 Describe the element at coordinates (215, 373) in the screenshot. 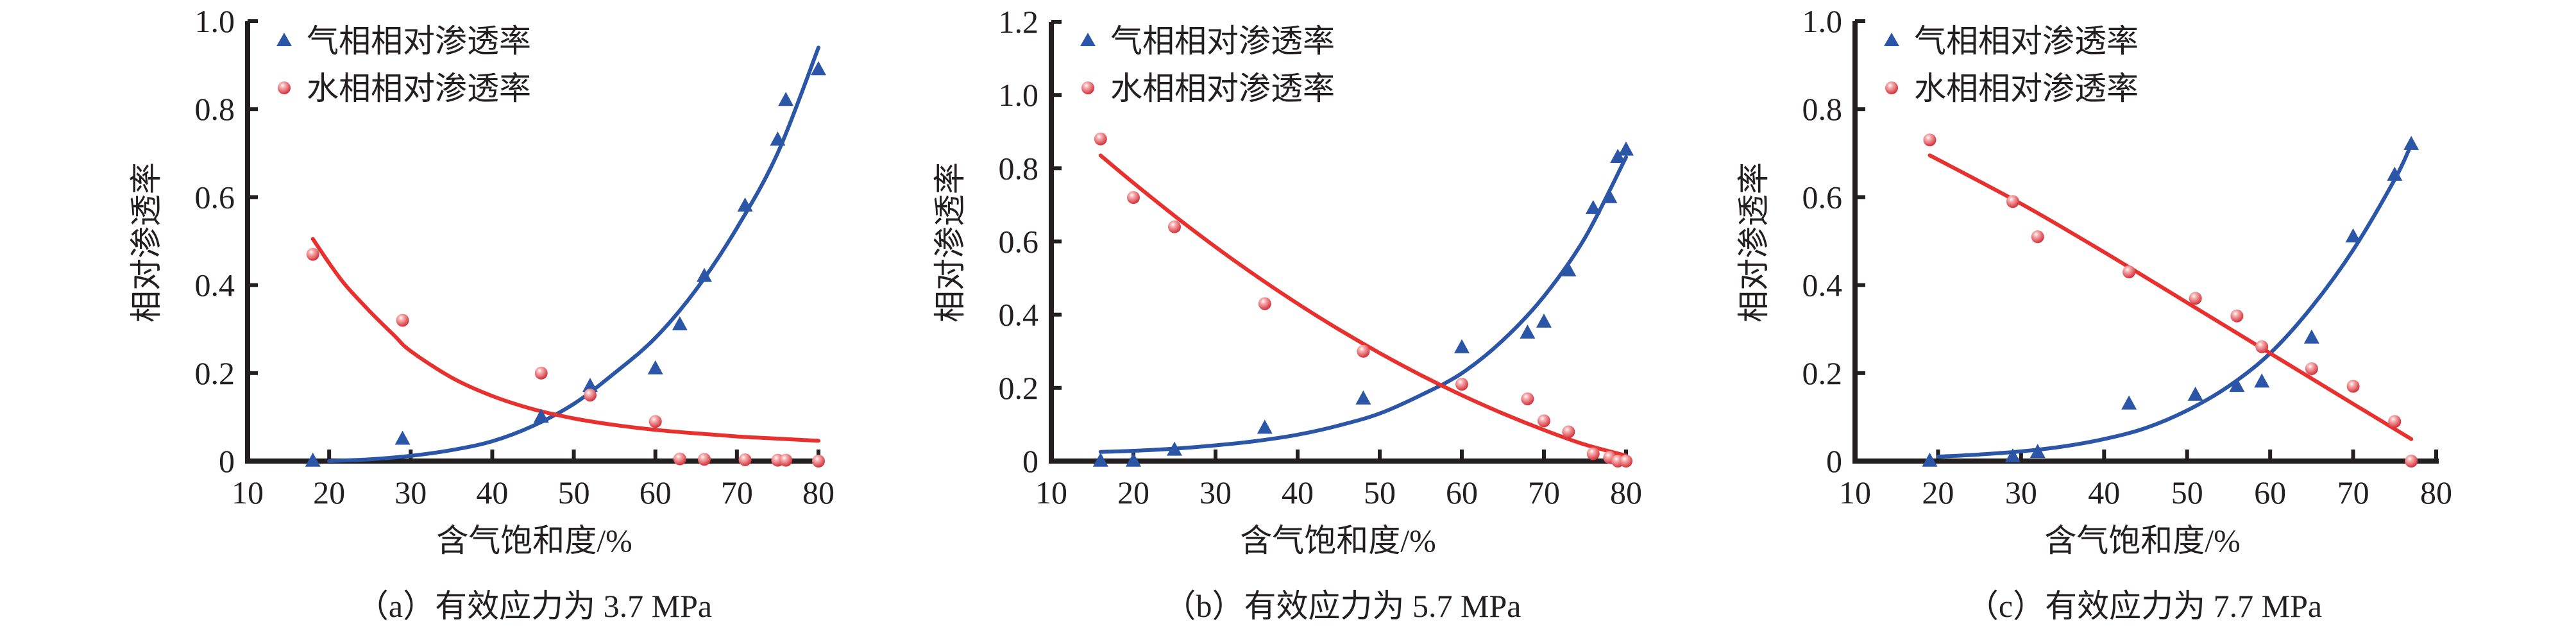

I see `y-tick-label: 0.2` at that location.